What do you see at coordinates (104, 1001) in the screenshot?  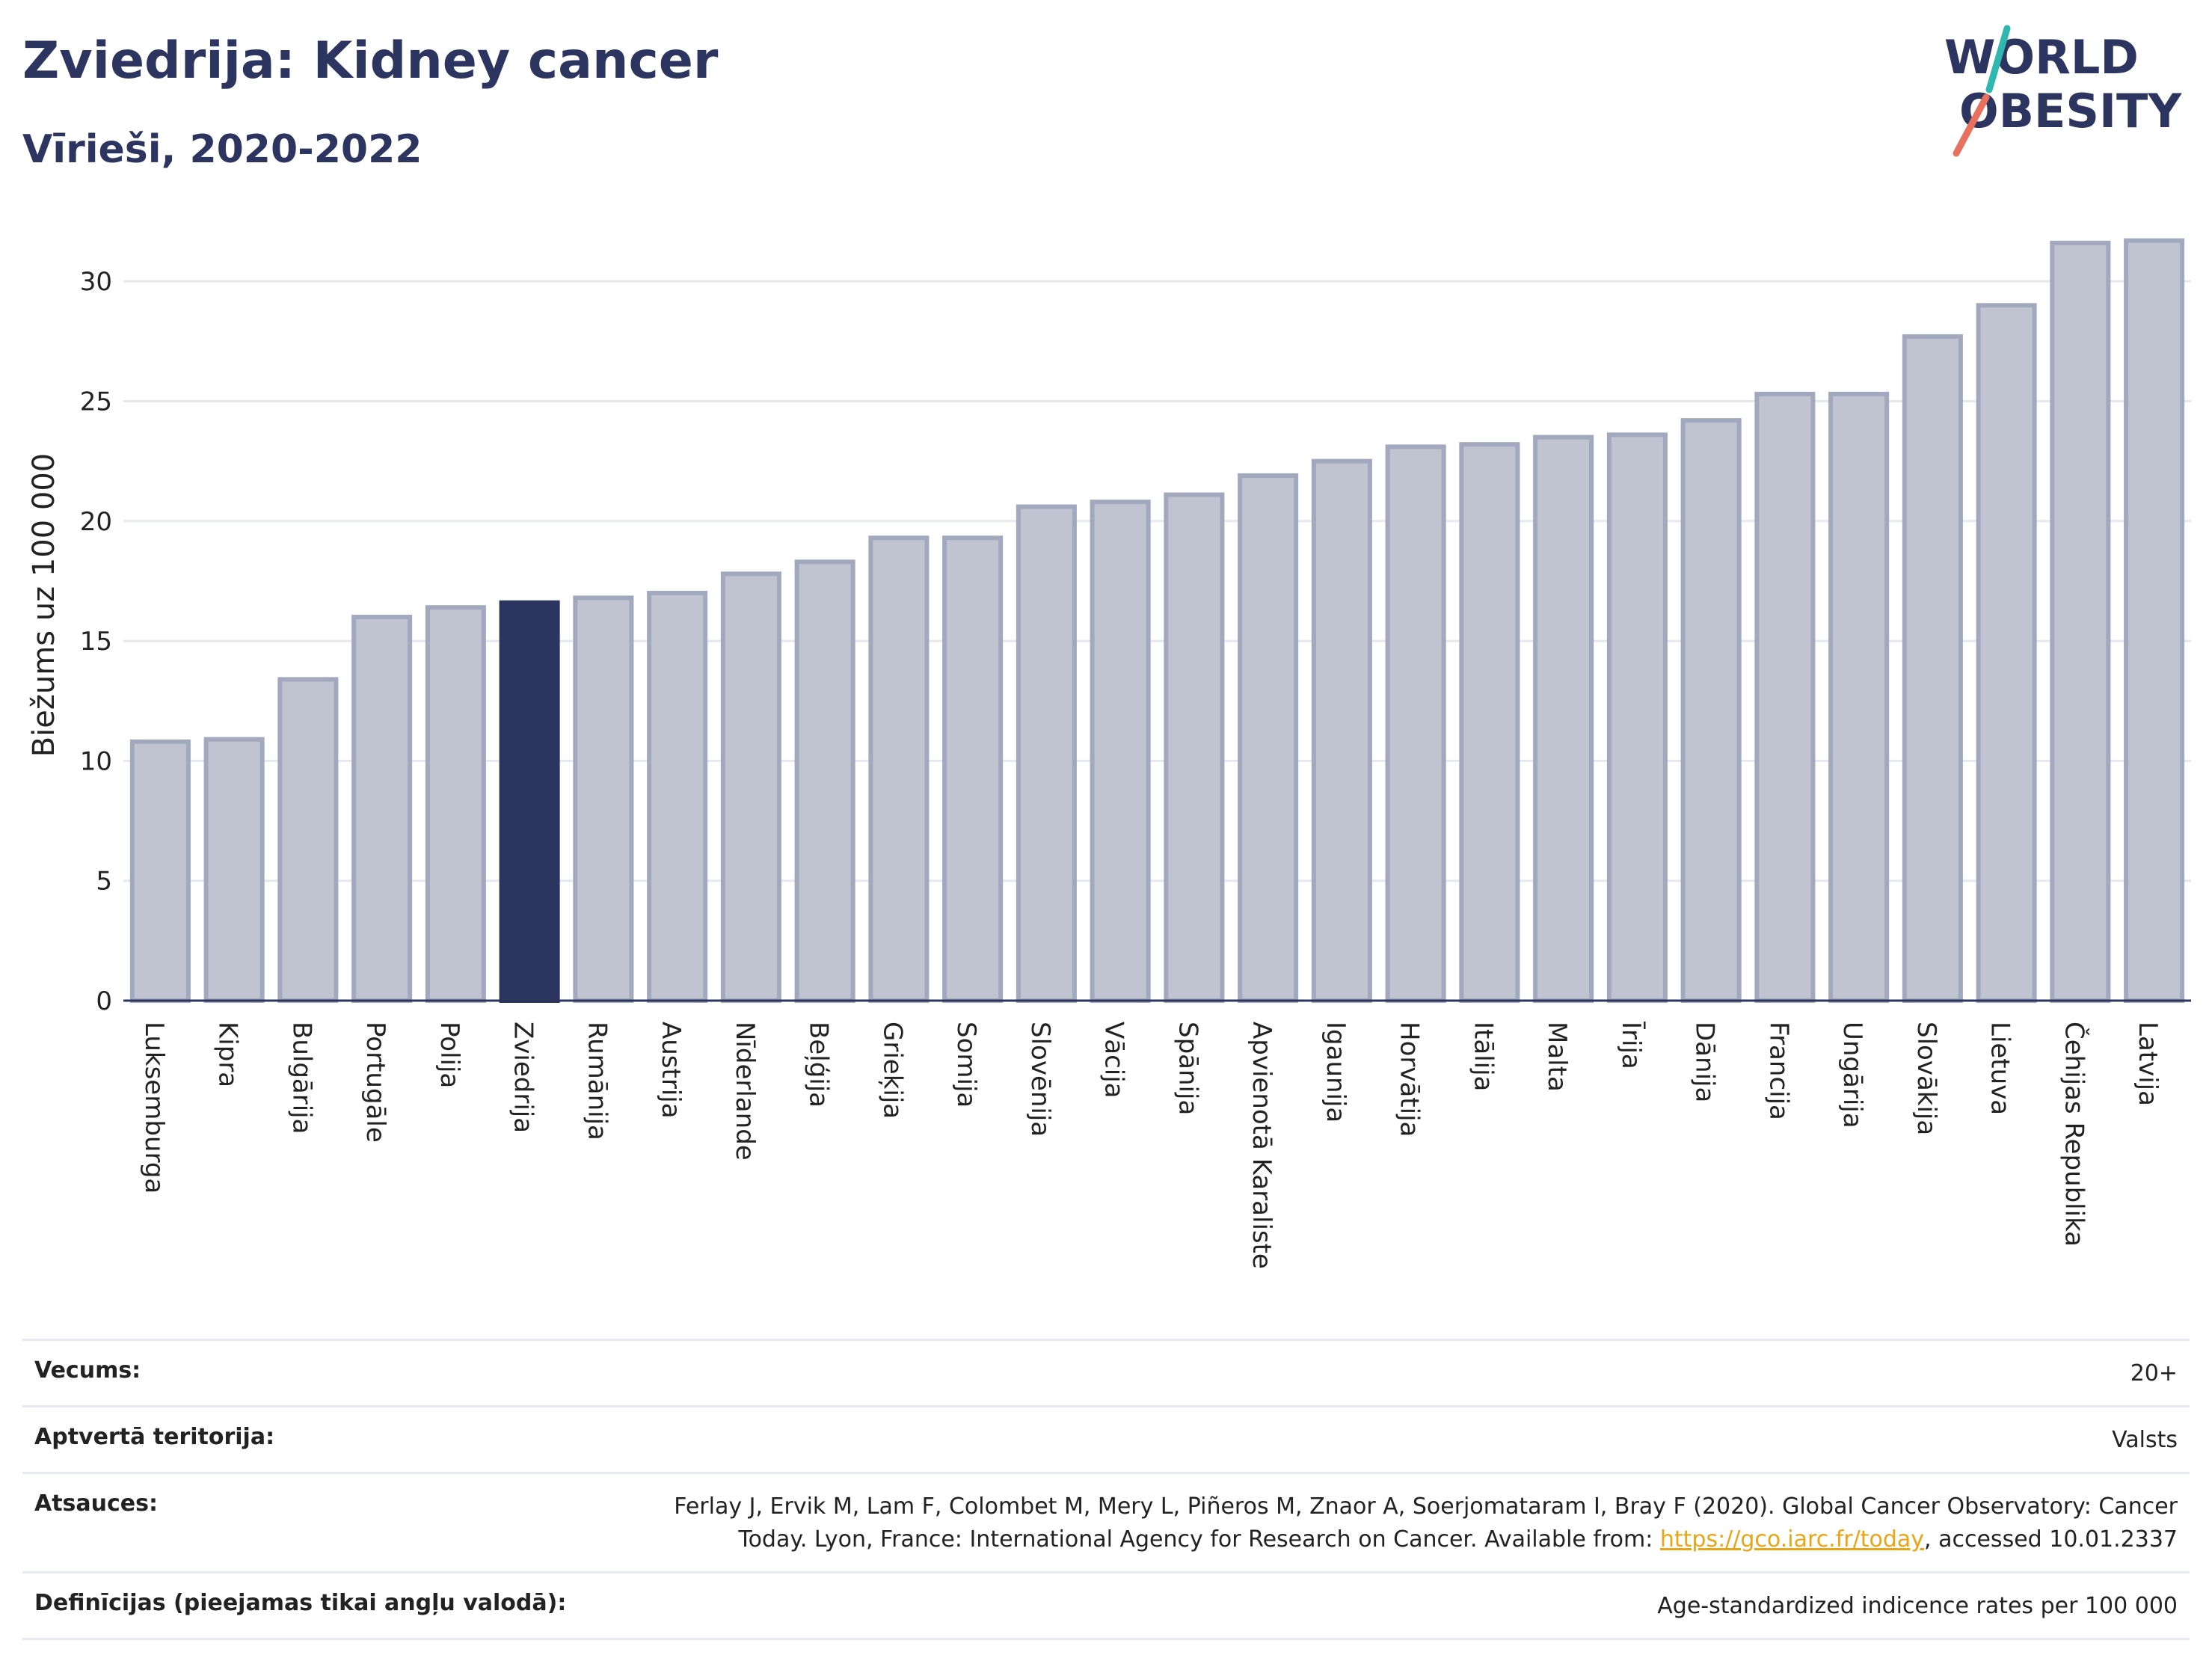 I see `y-tick-label: 0` at bounding box center [104, 1001].